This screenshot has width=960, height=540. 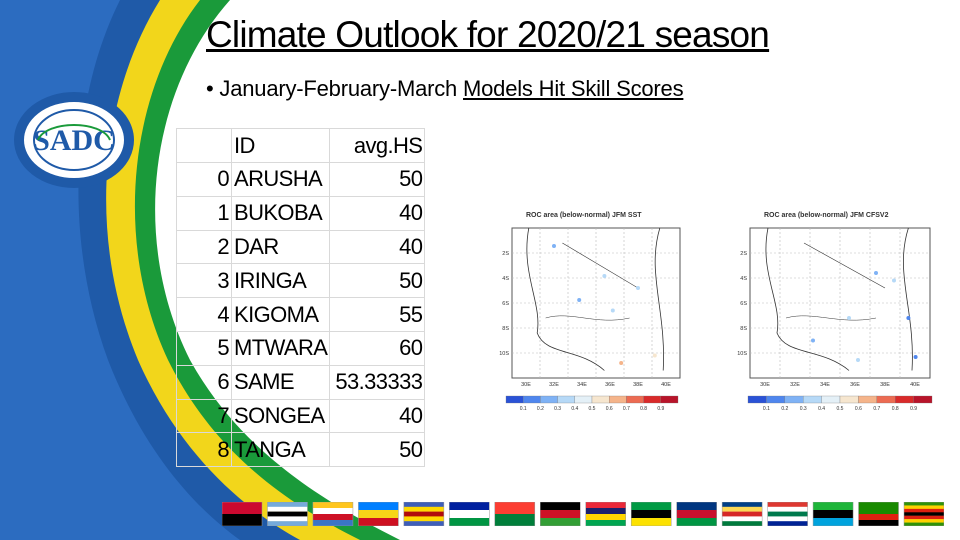 I want to click on map-title: ROC area (below-normal) JFM SST, so click(x=584, y=215).